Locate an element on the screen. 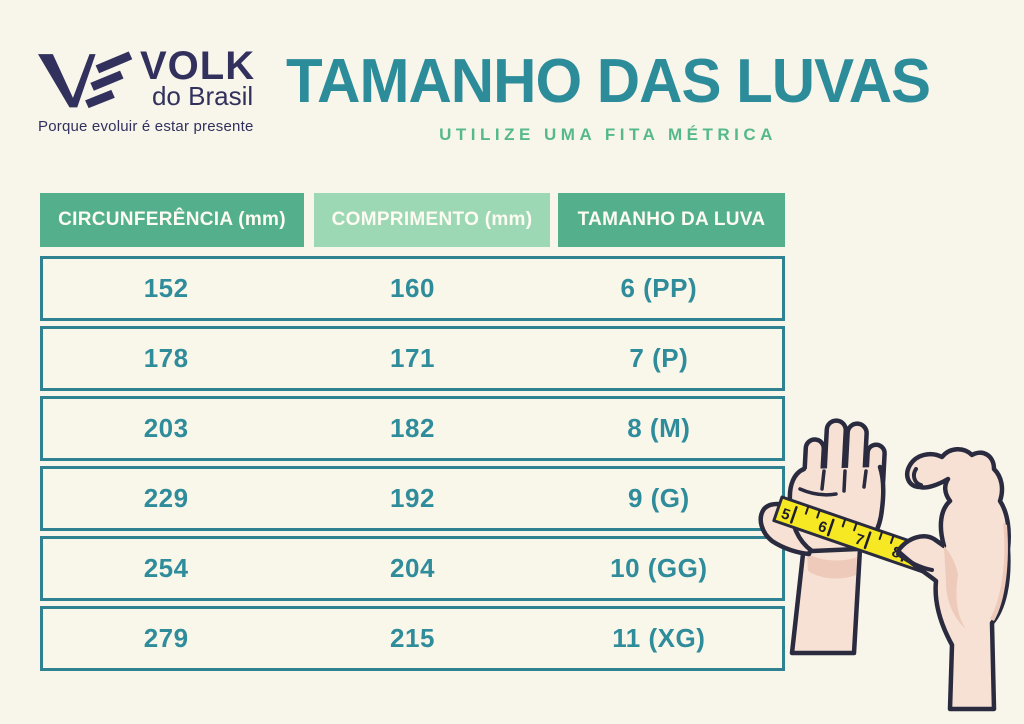 The image size is (1024, 724). circumference-cell: 178 is located at coordinates (166, 358).